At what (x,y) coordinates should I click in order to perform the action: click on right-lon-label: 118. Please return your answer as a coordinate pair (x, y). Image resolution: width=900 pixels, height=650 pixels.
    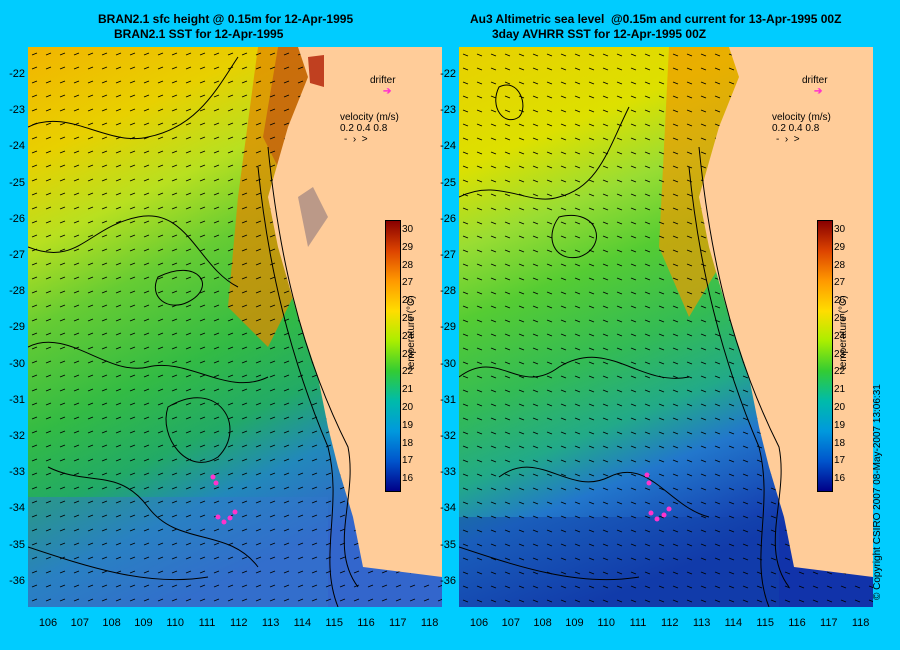
    Looking at the image, I should click on (861, 623).